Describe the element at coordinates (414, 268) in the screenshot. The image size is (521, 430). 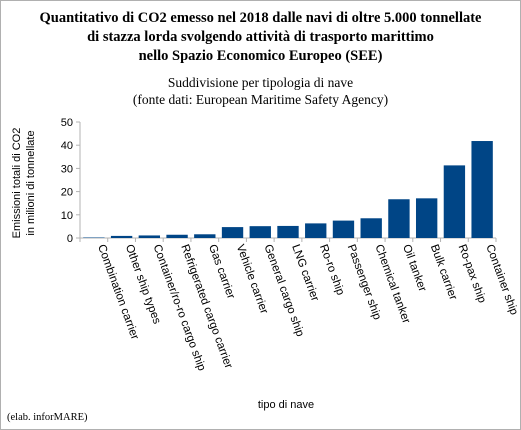
I see `category-label-11: Oil tanker` at that location.